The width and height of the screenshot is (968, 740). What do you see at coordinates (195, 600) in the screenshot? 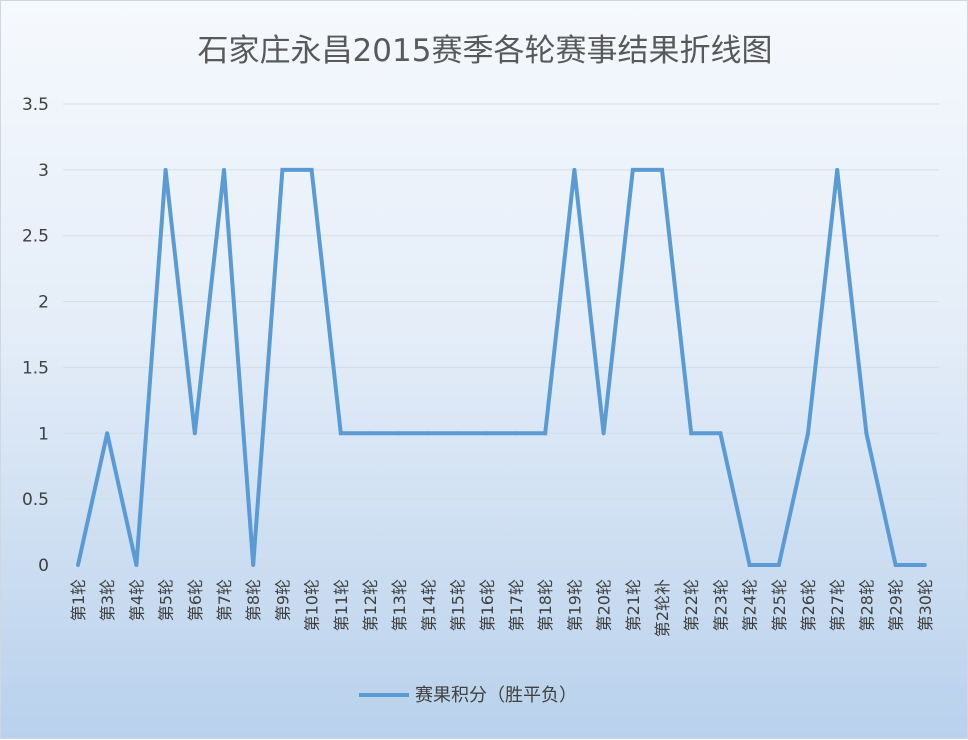
I see `x-tick-label: 第6轮` at bounding box center [195, 600].